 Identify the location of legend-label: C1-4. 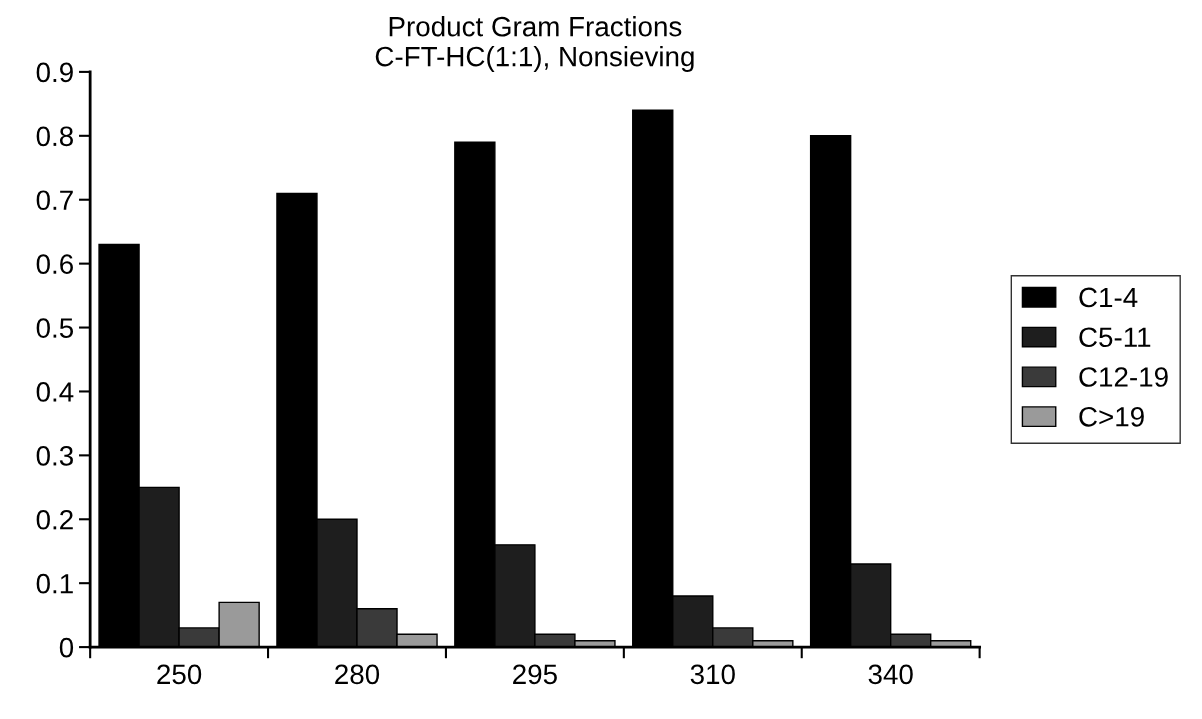
(1108, 297).